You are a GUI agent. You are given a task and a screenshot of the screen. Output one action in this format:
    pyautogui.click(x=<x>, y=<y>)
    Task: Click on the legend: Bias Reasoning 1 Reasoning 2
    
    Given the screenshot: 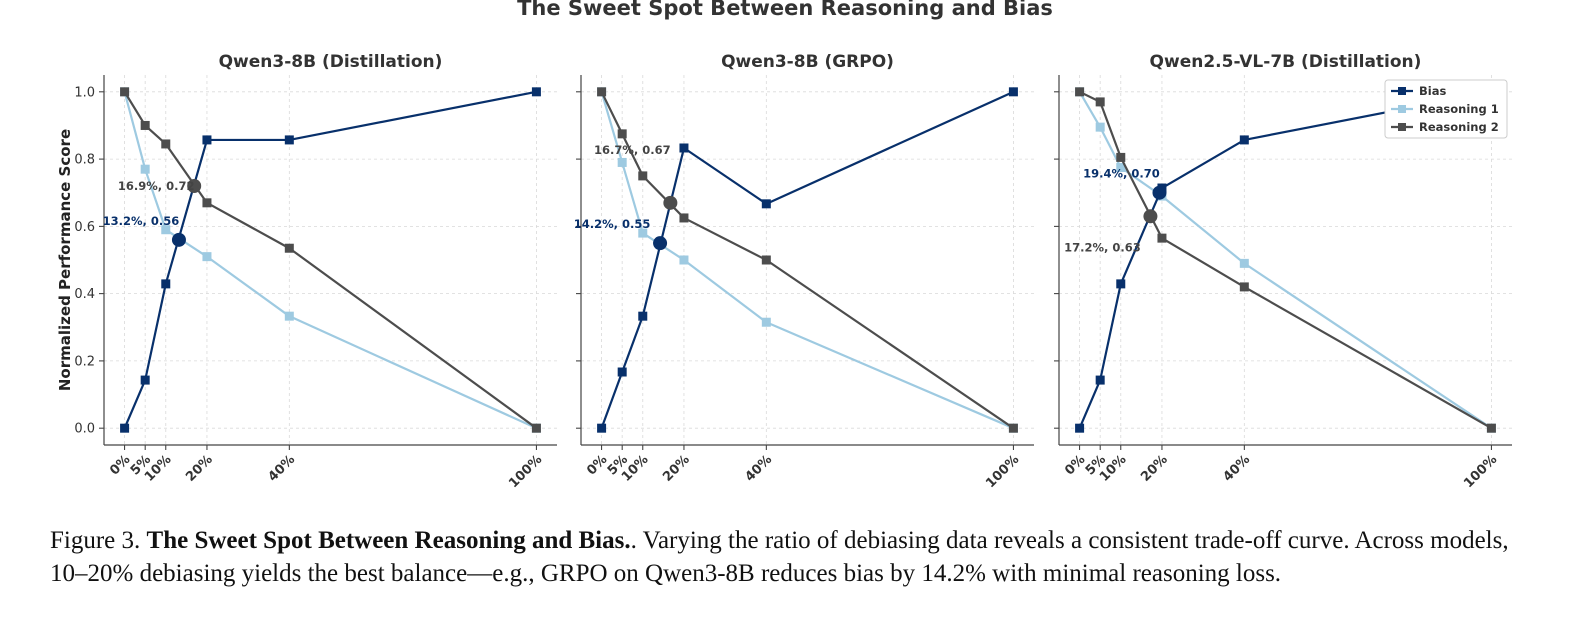 What is the action you would take?
    pyautogui.click(x=1446, y=109)
    